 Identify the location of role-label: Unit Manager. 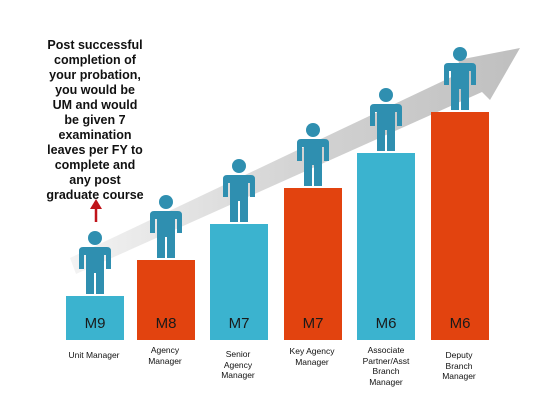
(94, 355).